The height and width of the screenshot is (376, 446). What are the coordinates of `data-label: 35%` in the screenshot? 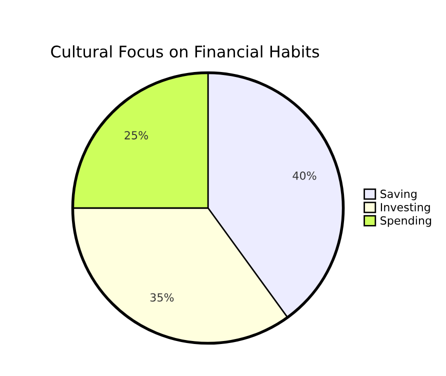 It's located at (162, 297).